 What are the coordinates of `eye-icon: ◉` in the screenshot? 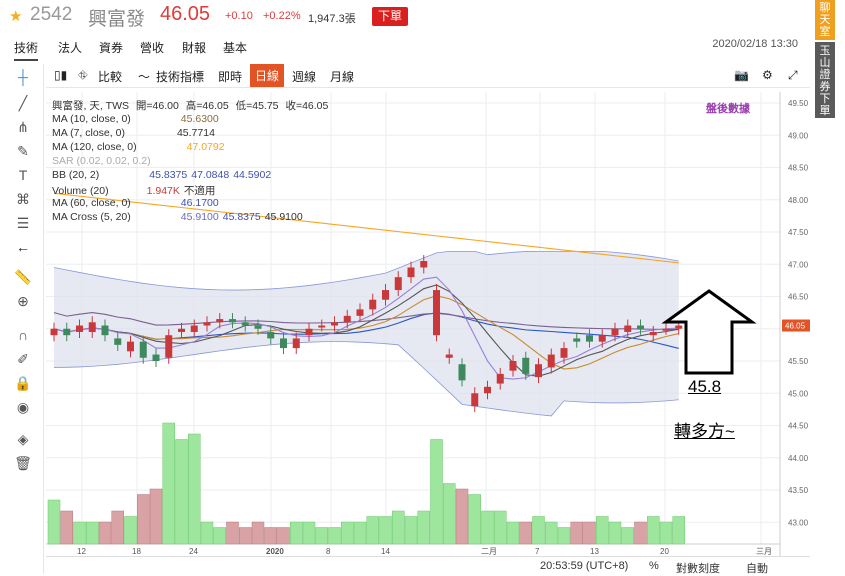 It's located at (23, 407).